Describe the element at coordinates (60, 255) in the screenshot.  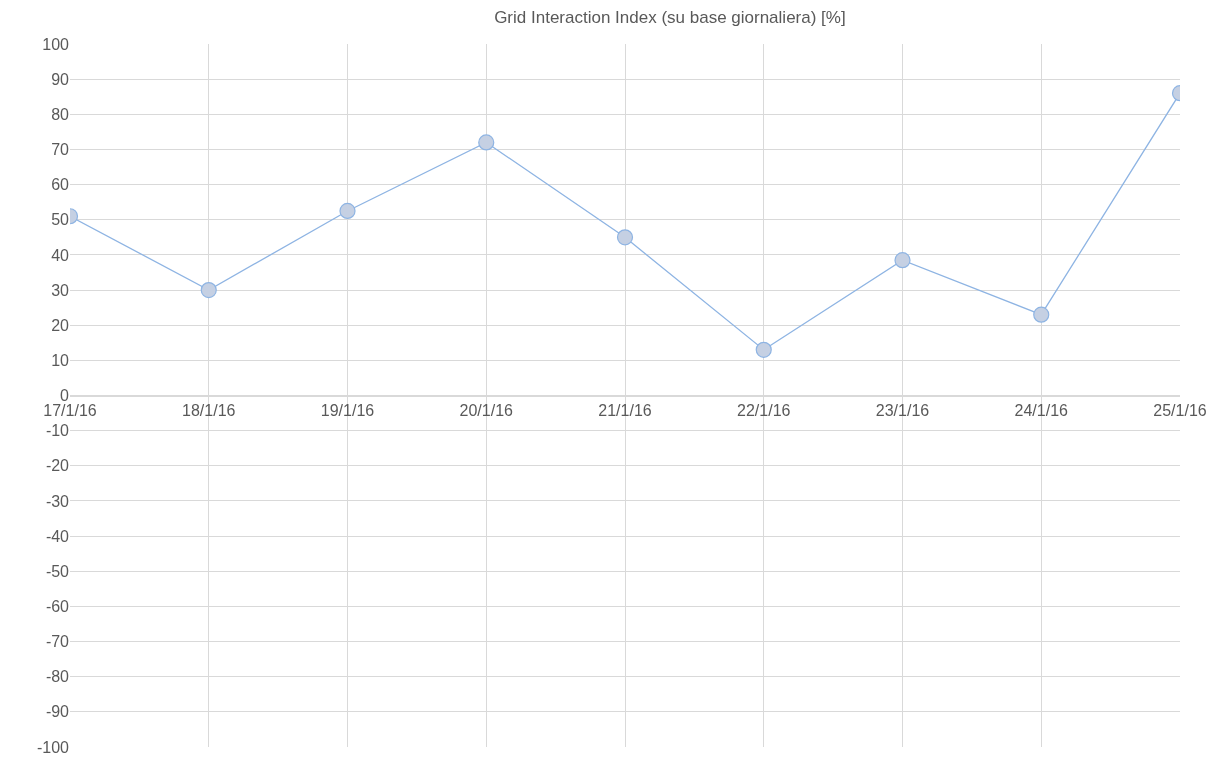
I see `y-tick-label: 40` at that location.